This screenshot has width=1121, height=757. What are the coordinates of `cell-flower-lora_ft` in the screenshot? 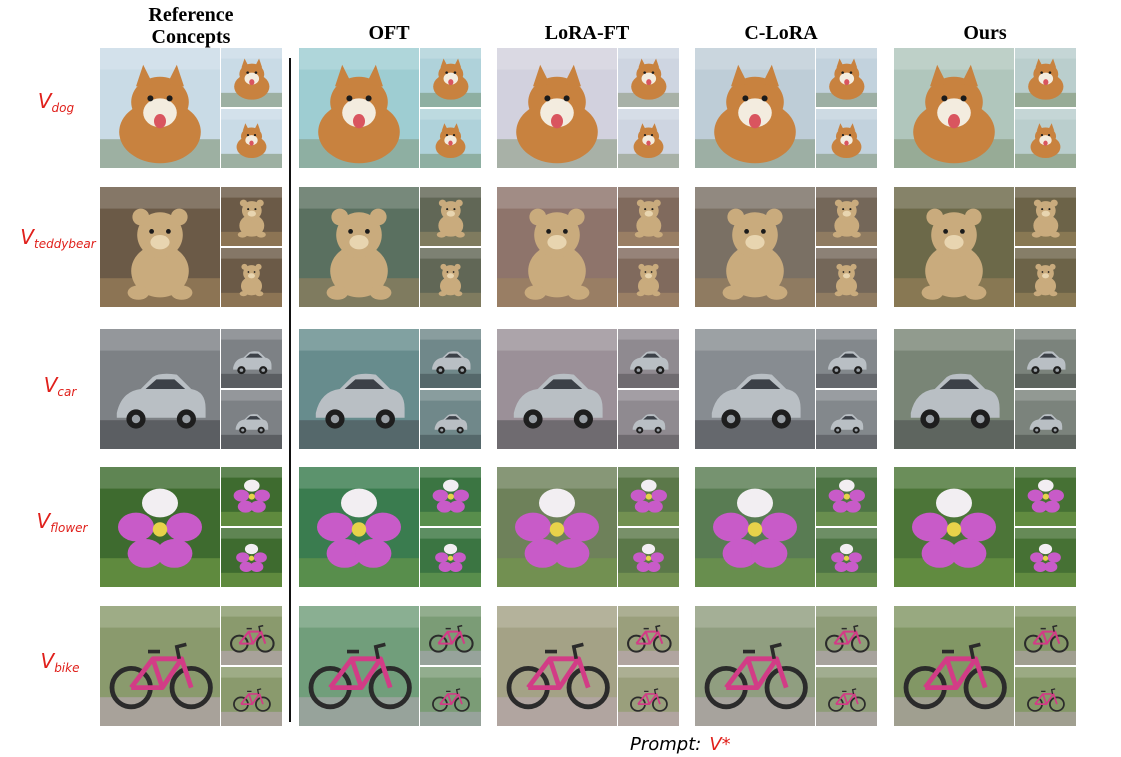 It's located at (588, 527).